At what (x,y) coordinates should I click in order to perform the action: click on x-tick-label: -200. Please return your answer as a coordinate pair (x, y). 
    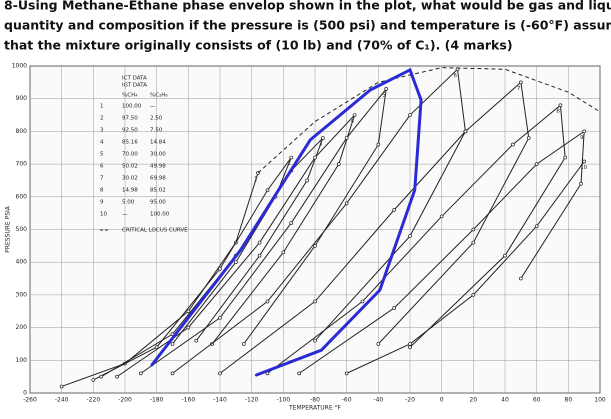
    Looking at the image, I should click on (125, 400).